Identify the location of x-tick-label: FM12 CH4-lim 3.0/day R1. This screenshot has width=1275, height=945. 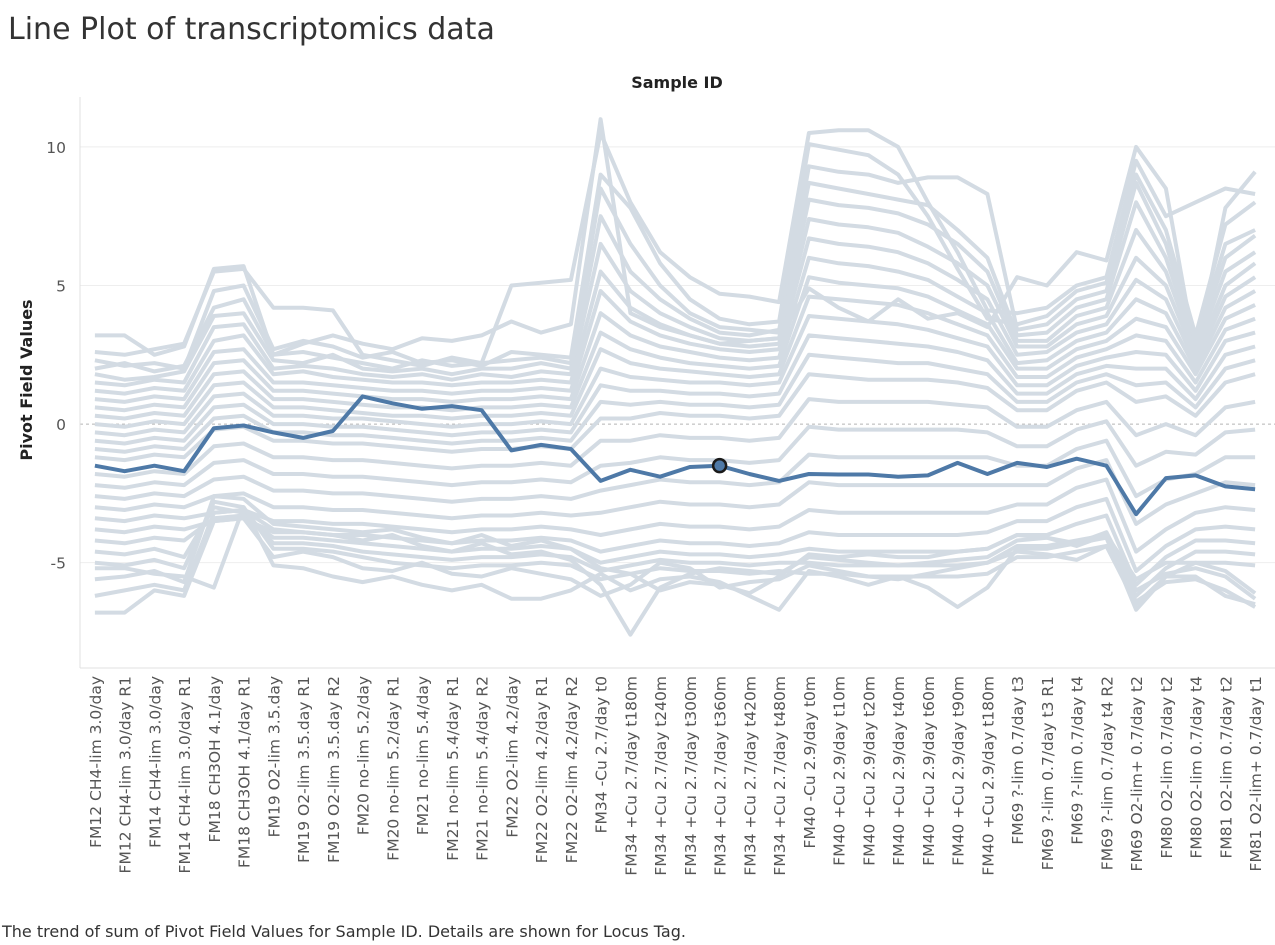
(126, 774).